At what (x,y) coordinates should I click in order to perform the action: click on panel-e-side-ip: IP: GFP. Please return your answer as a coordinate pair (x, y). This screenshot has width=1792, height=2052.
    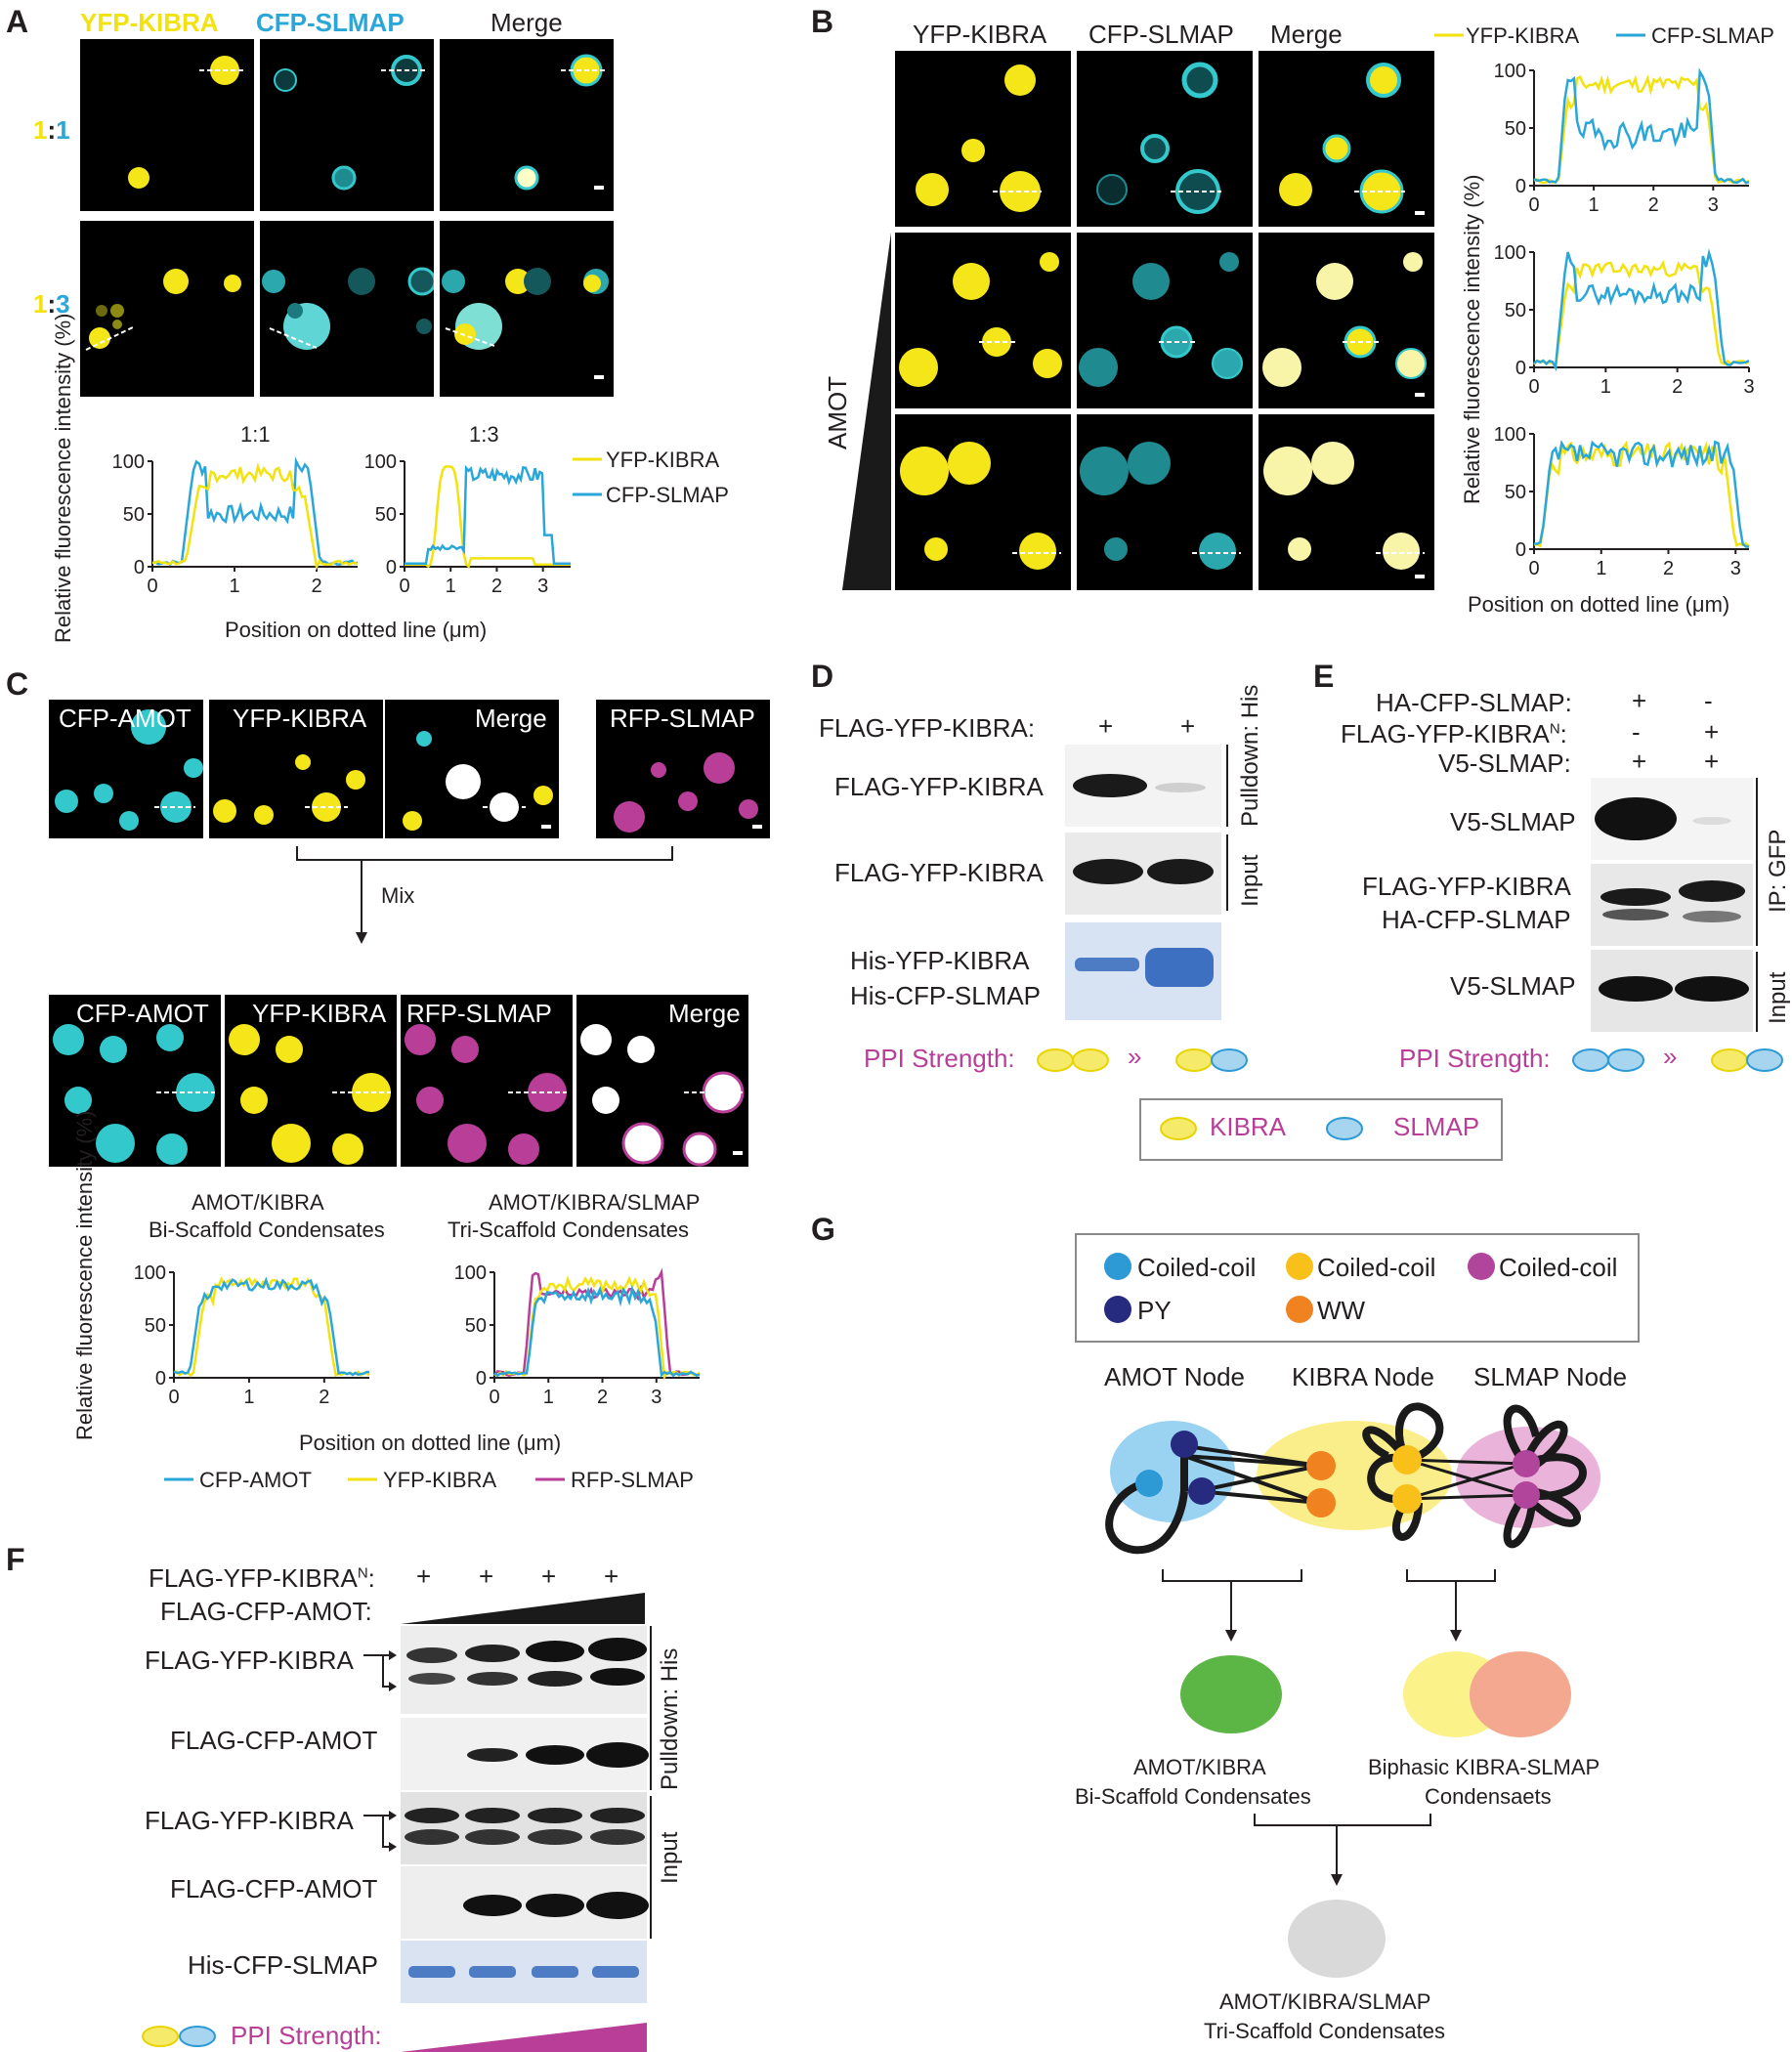
    Looking at the image, I should click on (1778, 871).